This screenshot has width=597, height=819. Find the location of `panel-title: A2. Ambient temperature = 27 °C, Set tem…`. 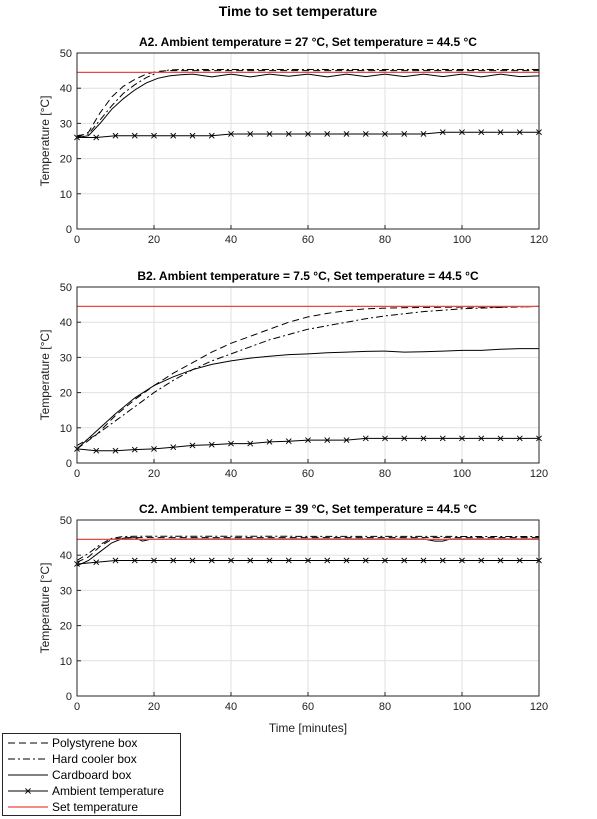

panel-title: A2. Ambient temperature = 27 °C, Set tem… is located at coordinates (308, 42).